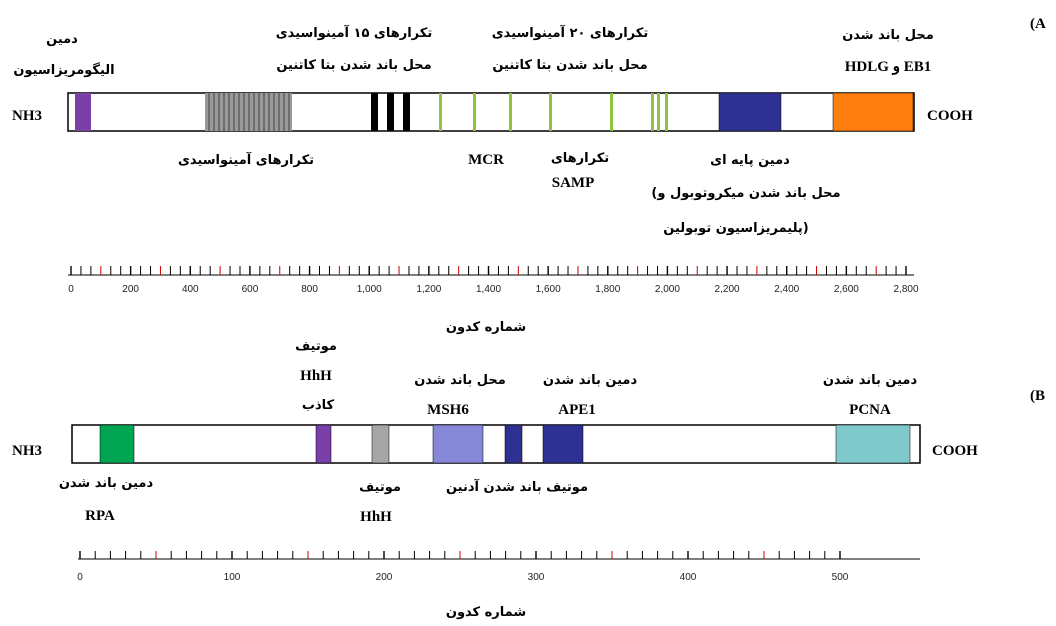 The width and height of the screenshot is (1056, 626). Describe the element at coordinates (577, 410) in the screenshot. I see `label-ape1-line2: APE1` at that location.